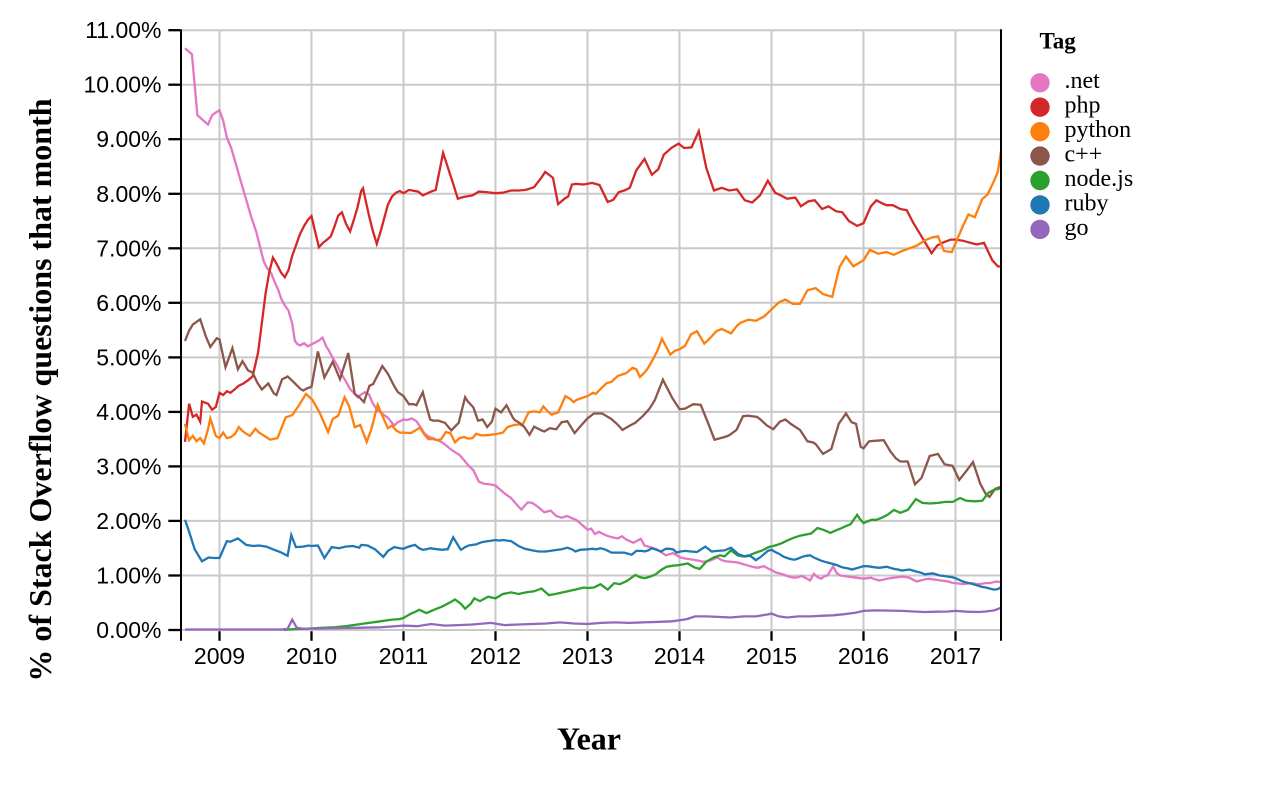 The width and height of the screenshot is (1266, 810). I want to click on svg-text: 10.00%, so click(122, 85).